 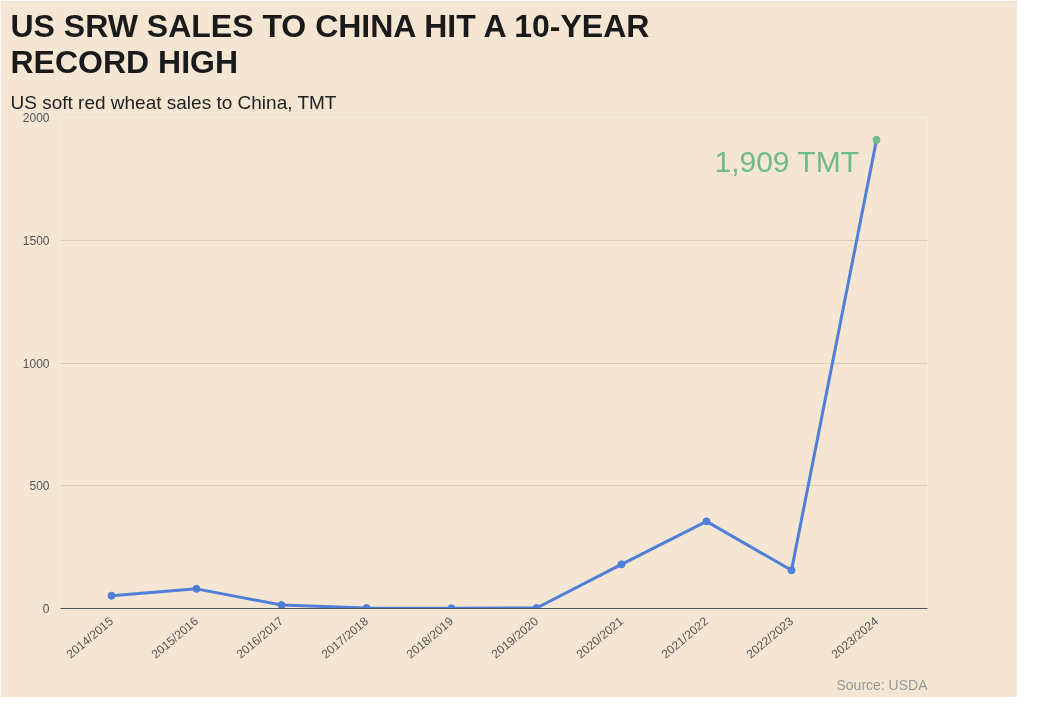 What do you see at coordinates (173, 102) in the screenshot?
I see `chart-subtitle: US soft red wheat sales to China, TMT` at bounding box center [173, 102].